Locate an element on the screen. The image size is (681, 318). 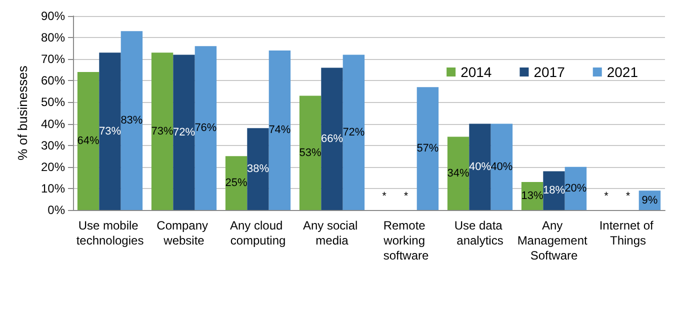
y-tick-label: 40% is located at coordinates (53, 123).